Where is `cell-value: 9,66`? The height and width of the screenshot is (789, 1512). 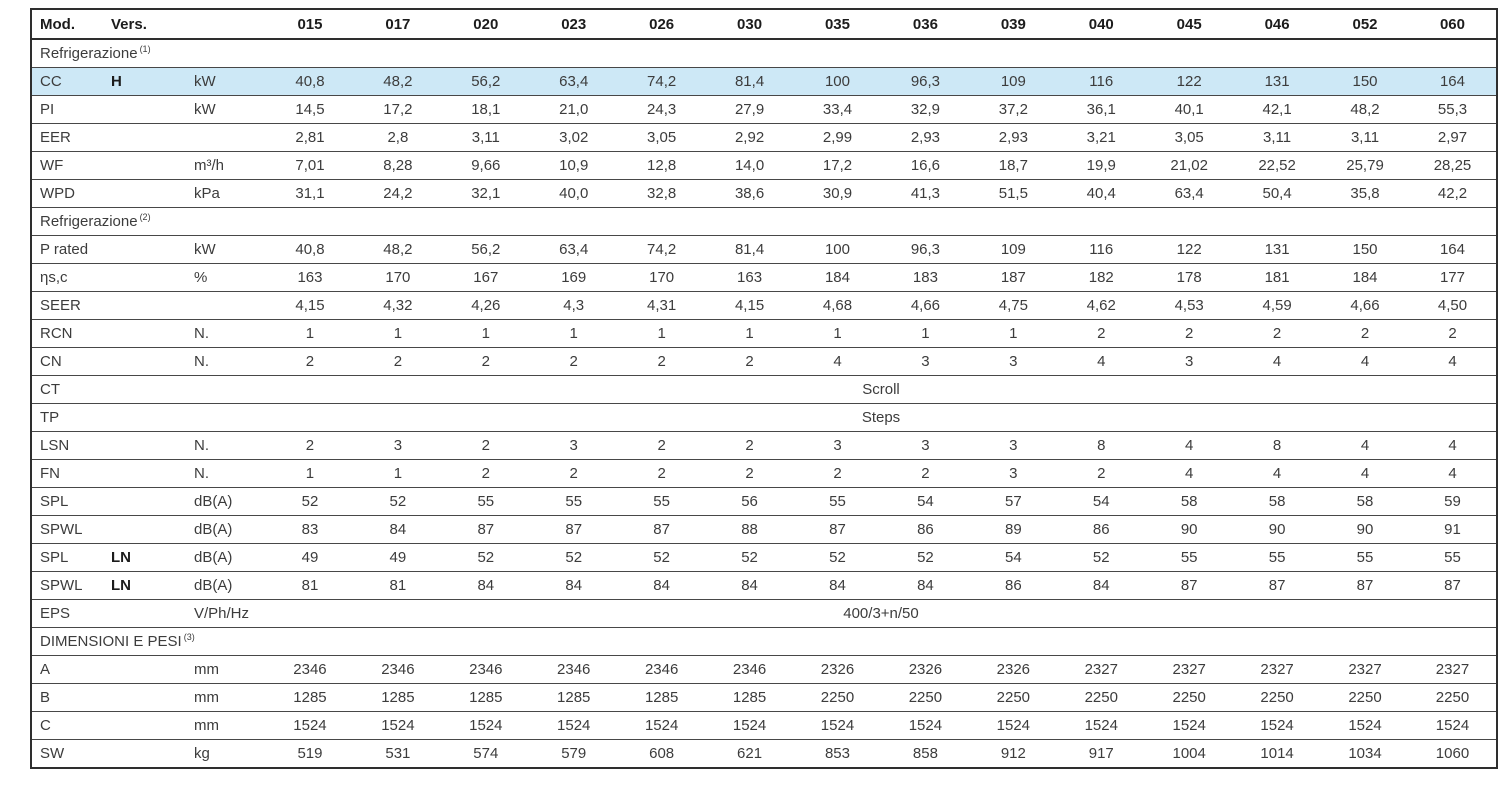 cell-value: 9,66 is located at coordinates (486, 165).